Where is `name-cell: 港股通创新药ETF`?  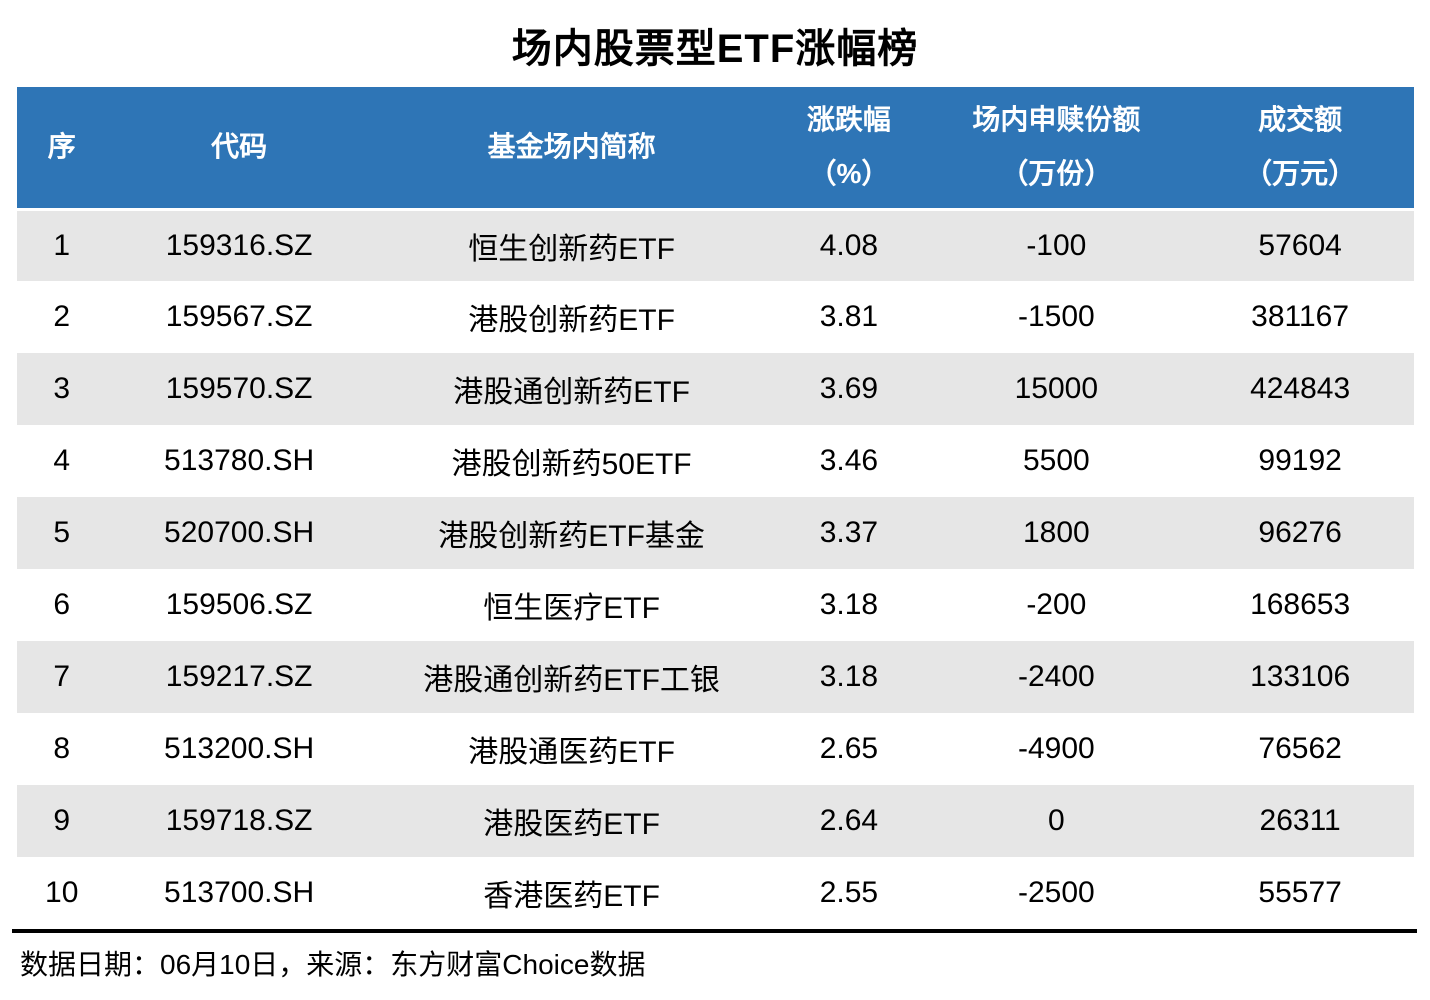
name-cell: 港股通创新药ETF is located at coordinates (571, 389).